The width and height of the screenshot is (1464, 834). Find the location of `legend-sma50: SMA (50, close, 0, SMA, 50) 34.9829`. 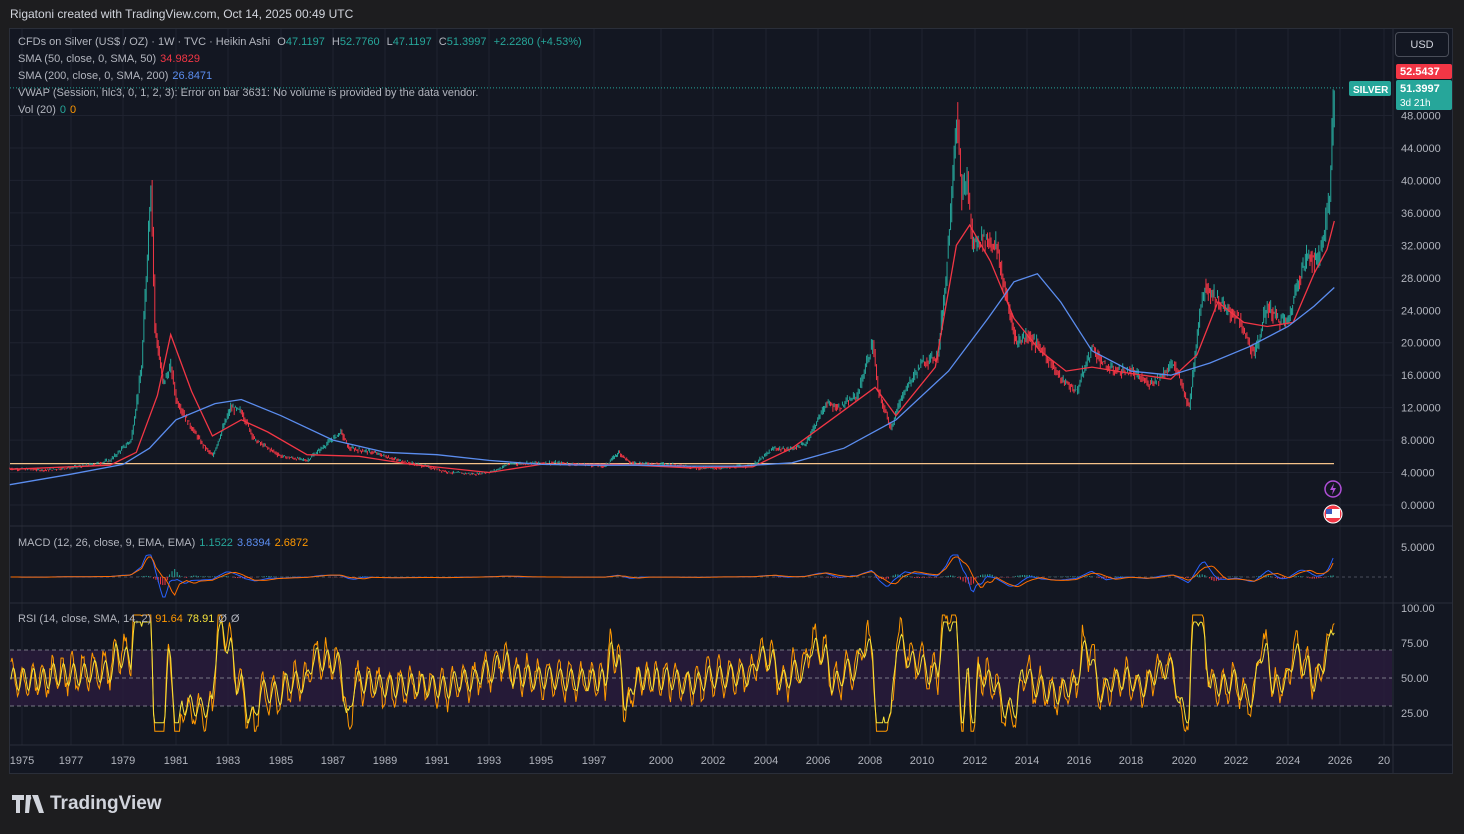

legend-sma50: SMA (50, close, 0, SMA, 50) 34.9829 is located at coordinates (109, 59).